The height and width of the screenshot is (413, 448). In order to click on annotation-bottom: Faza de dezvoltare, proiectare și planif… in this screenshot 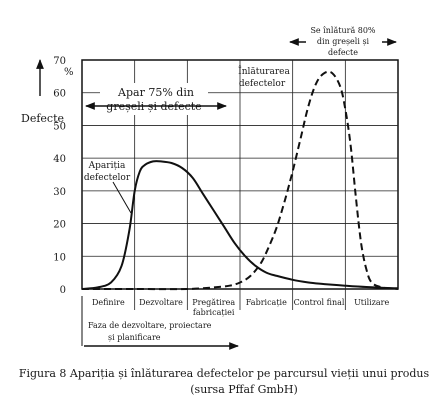, I will do `click(160, 323)`.